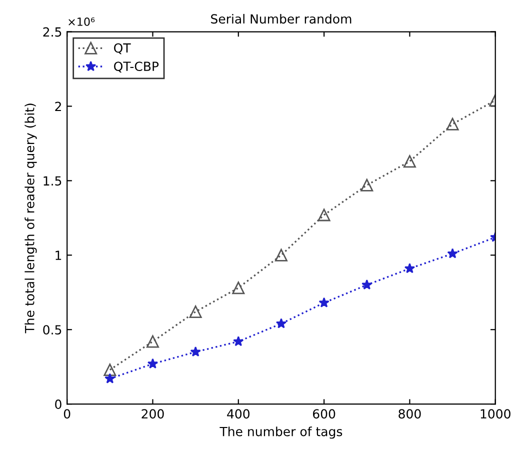 Image resolution: width=516 pixels, height=454 pixels. I want to click on chart-title: Serial Number random, so click(281, 19).